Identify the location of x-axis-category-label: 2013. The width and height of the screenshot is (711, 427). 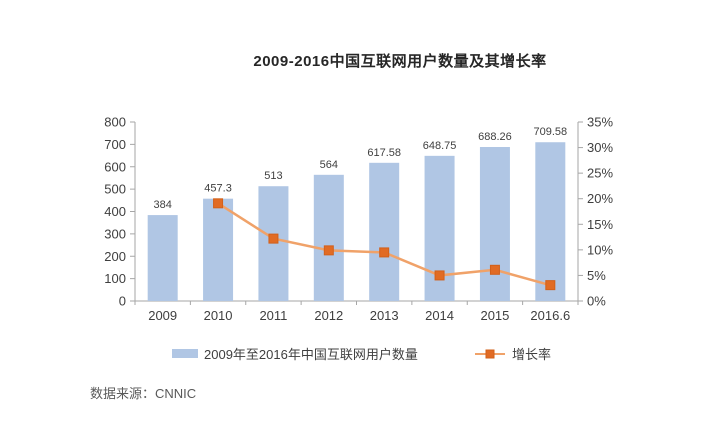
(384, 315).